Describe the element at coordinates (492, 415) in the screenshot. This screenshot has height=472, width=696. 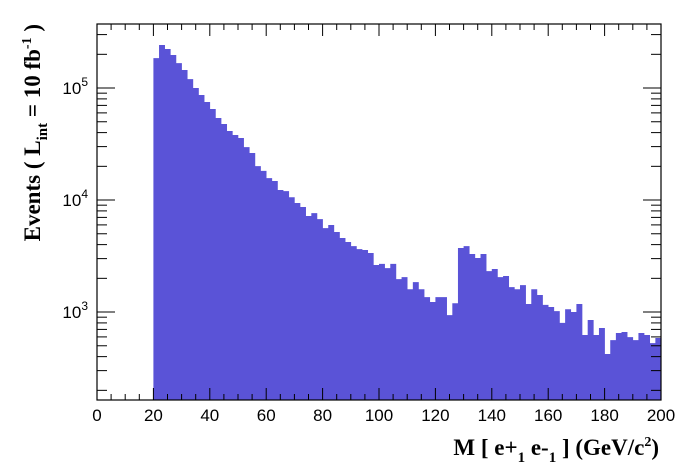
I see `x-tick-label: 140` at that location.